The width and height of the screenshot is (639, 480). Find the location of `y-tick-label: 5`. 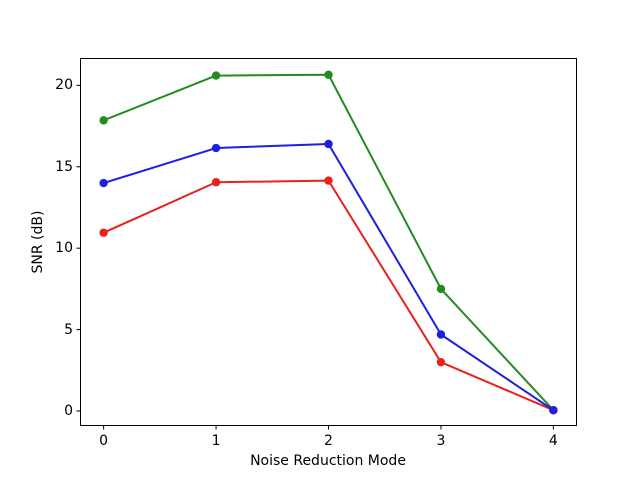

y-tick-label: 5 is located at coordinates (68, 329).